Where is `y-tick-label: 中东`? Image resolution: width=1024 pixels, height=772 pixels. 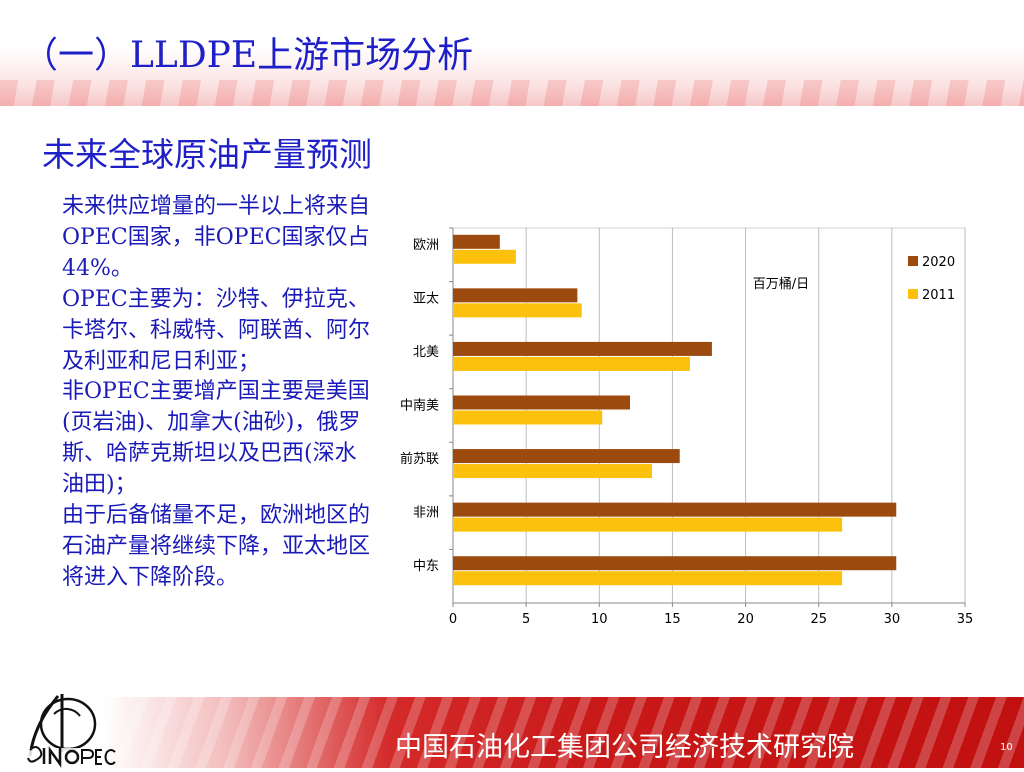 y-tick-label: 中东 is located at coordinates (426, 566).